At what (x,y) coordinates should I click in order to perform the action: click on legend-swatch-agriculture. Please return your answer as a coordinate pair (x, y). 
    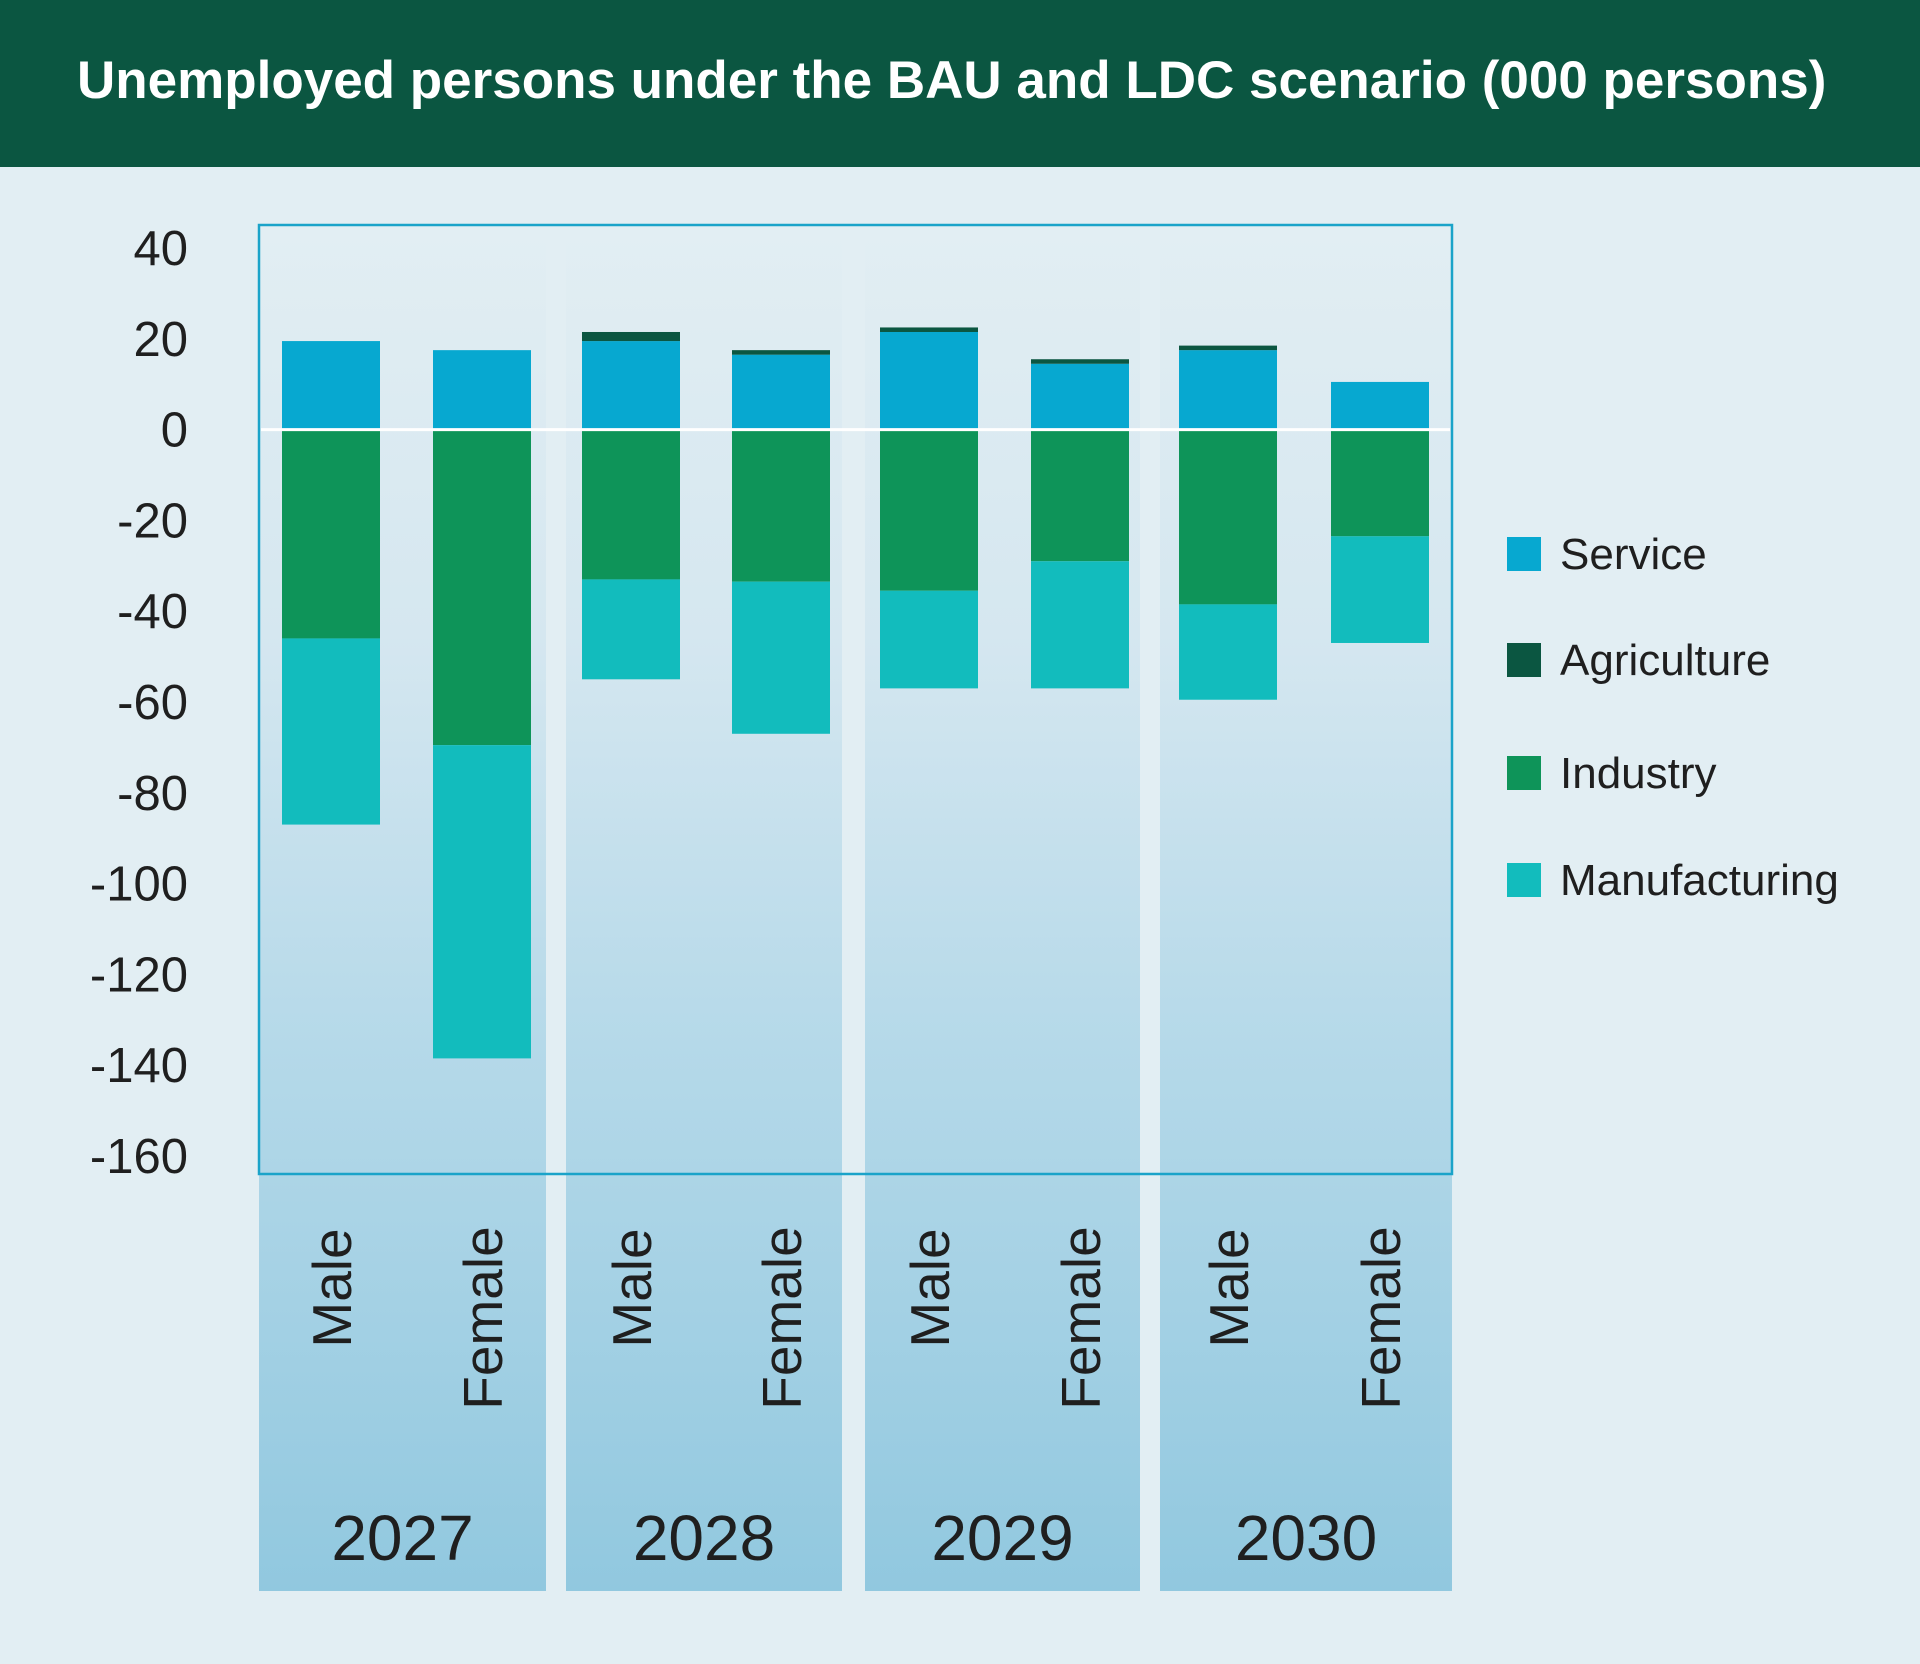
    Looking at the image, I should click on (1524, 660).